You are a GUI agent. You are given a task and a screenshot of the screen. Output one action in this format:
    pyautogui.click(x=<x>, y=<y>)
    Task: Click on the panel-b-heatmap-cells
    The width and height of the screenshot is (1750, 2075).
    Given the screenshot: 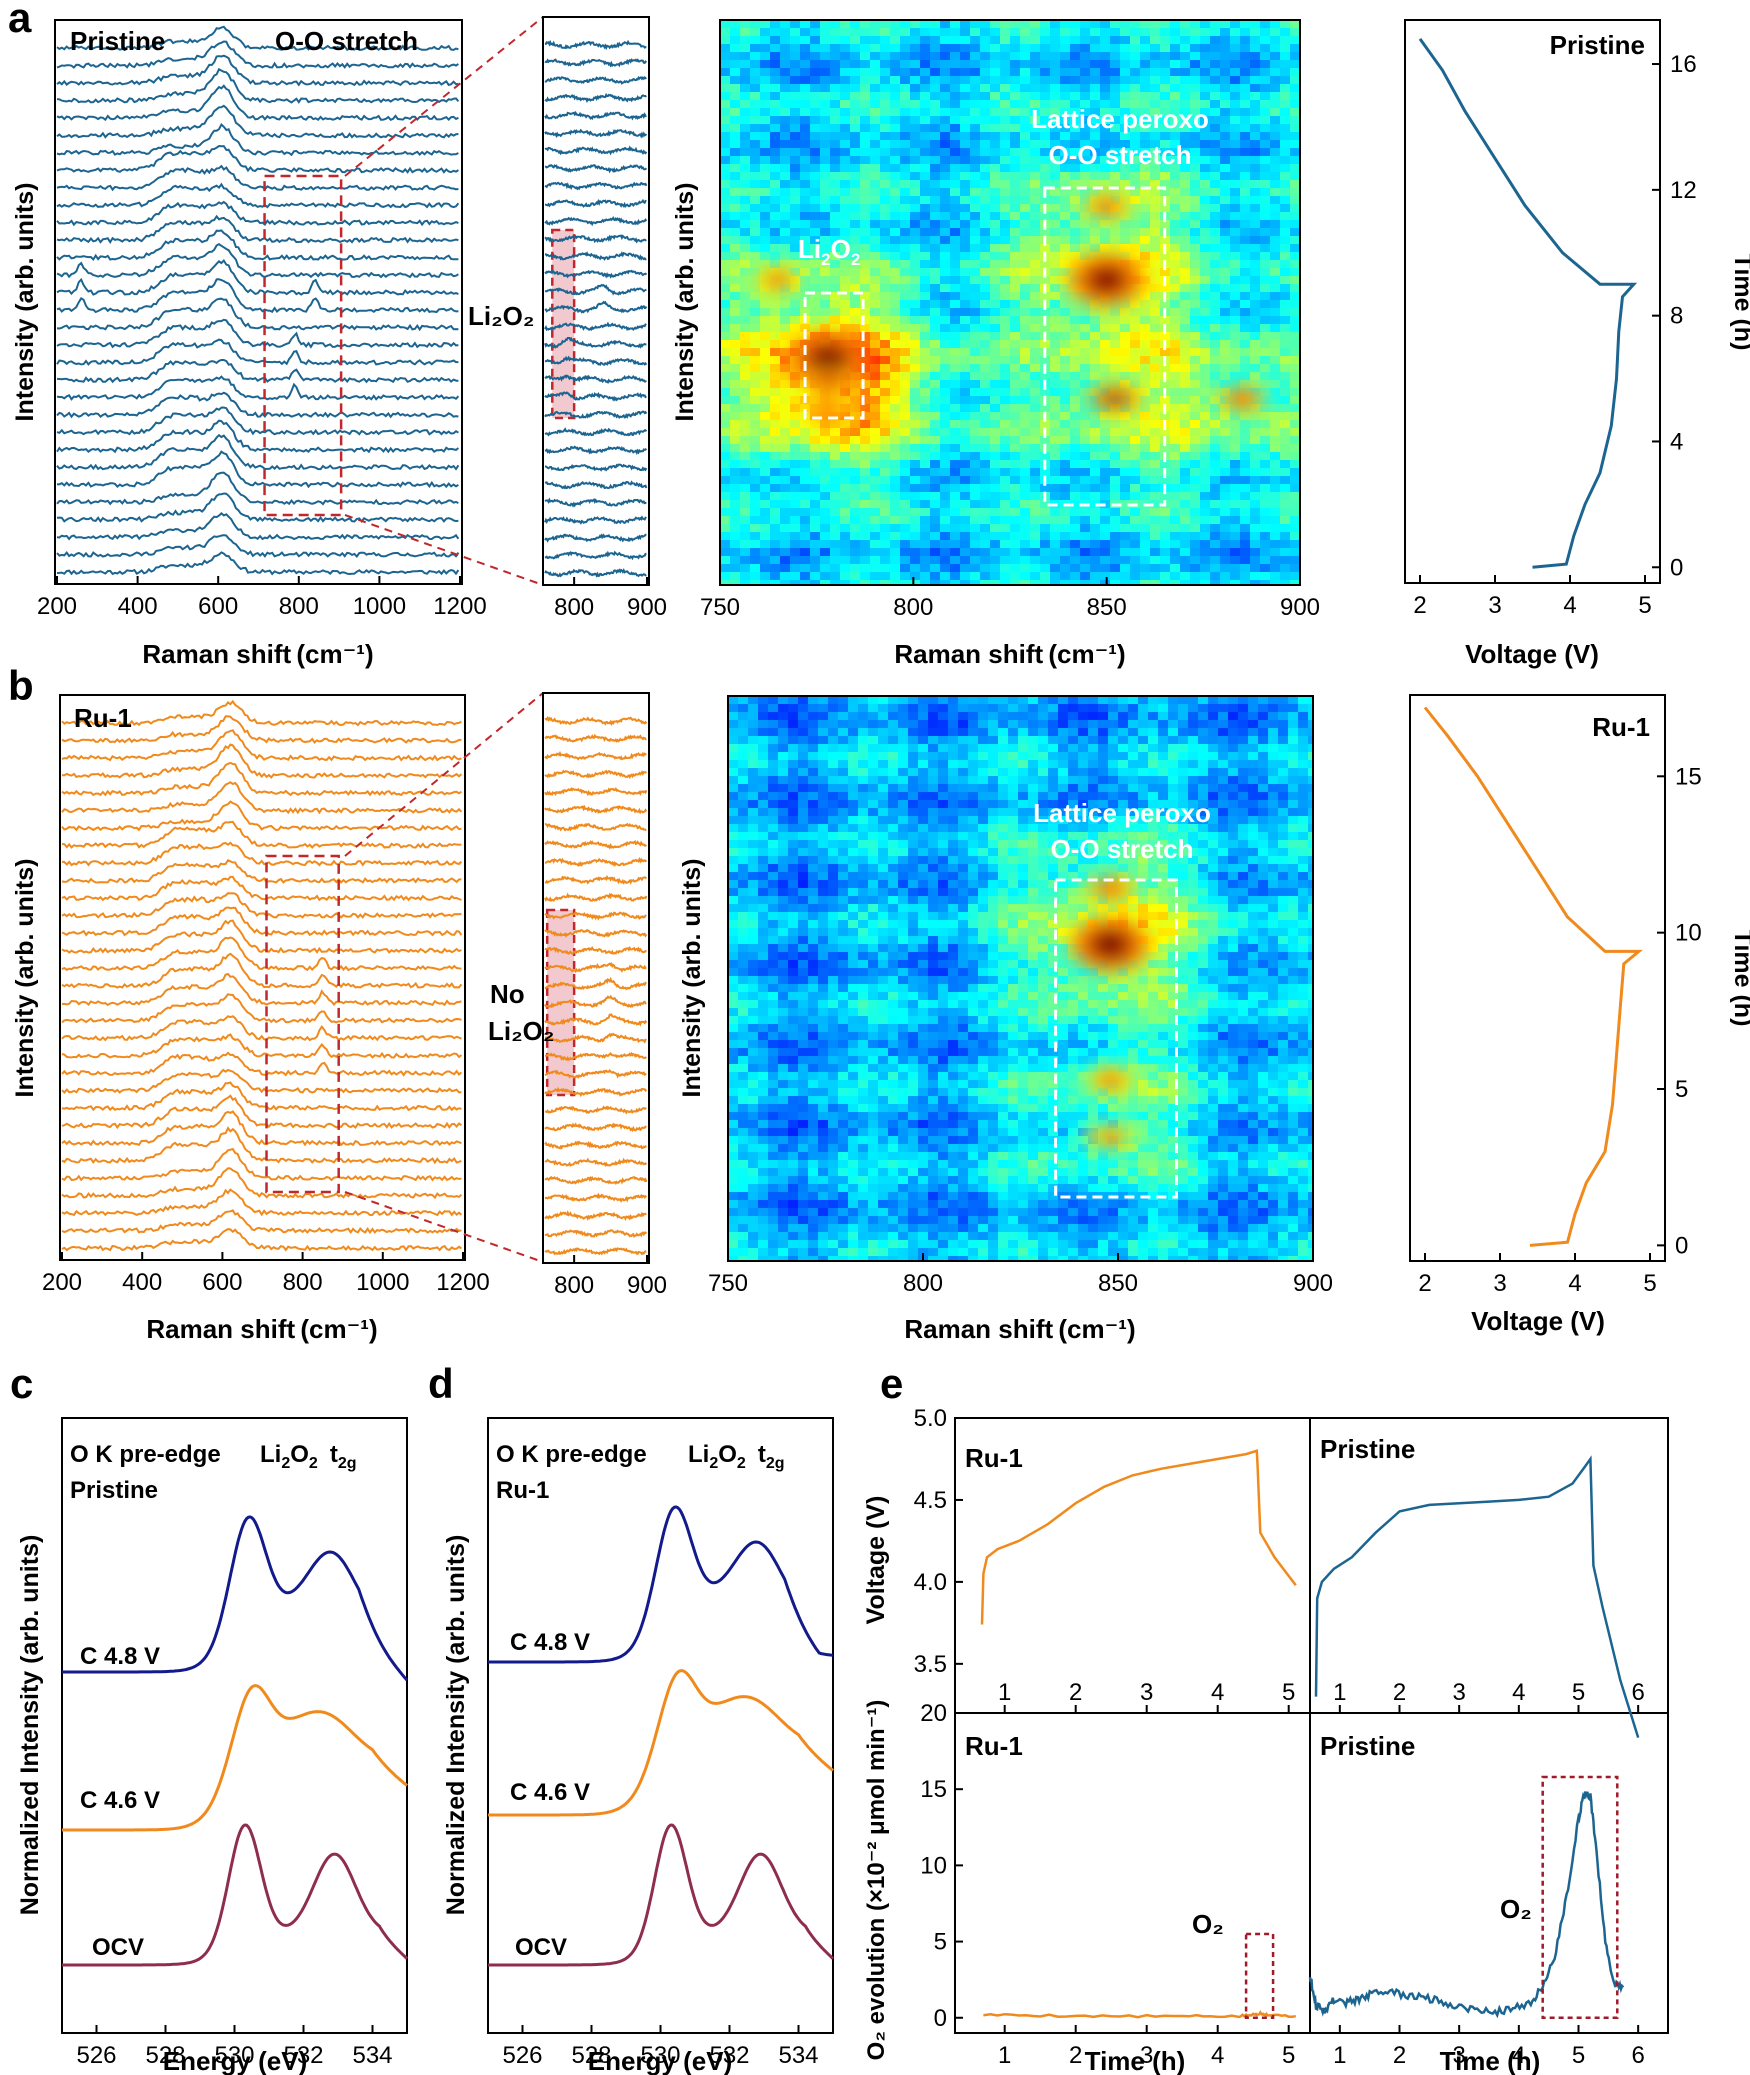 What is the action you would take?
    pyautogui.click(x=1020, y=978)
    